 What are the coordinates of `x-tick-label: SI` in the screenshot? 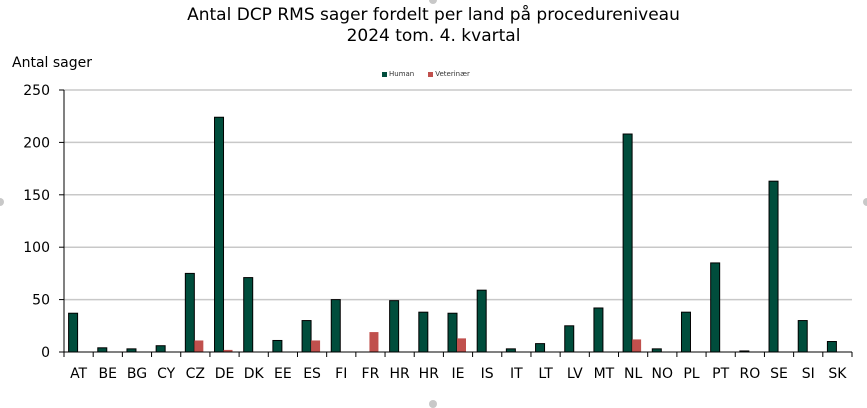 It's located at (808, 374).